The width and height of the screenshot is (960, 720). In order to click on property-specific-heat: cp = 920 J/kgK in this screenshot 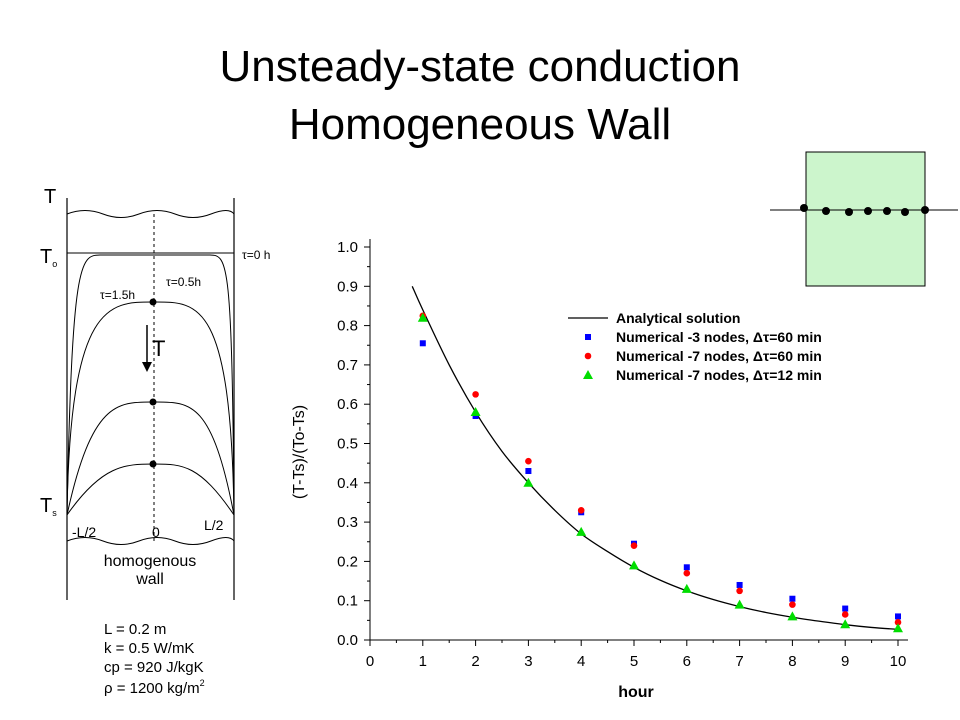, I will do `click(154, 667)`.